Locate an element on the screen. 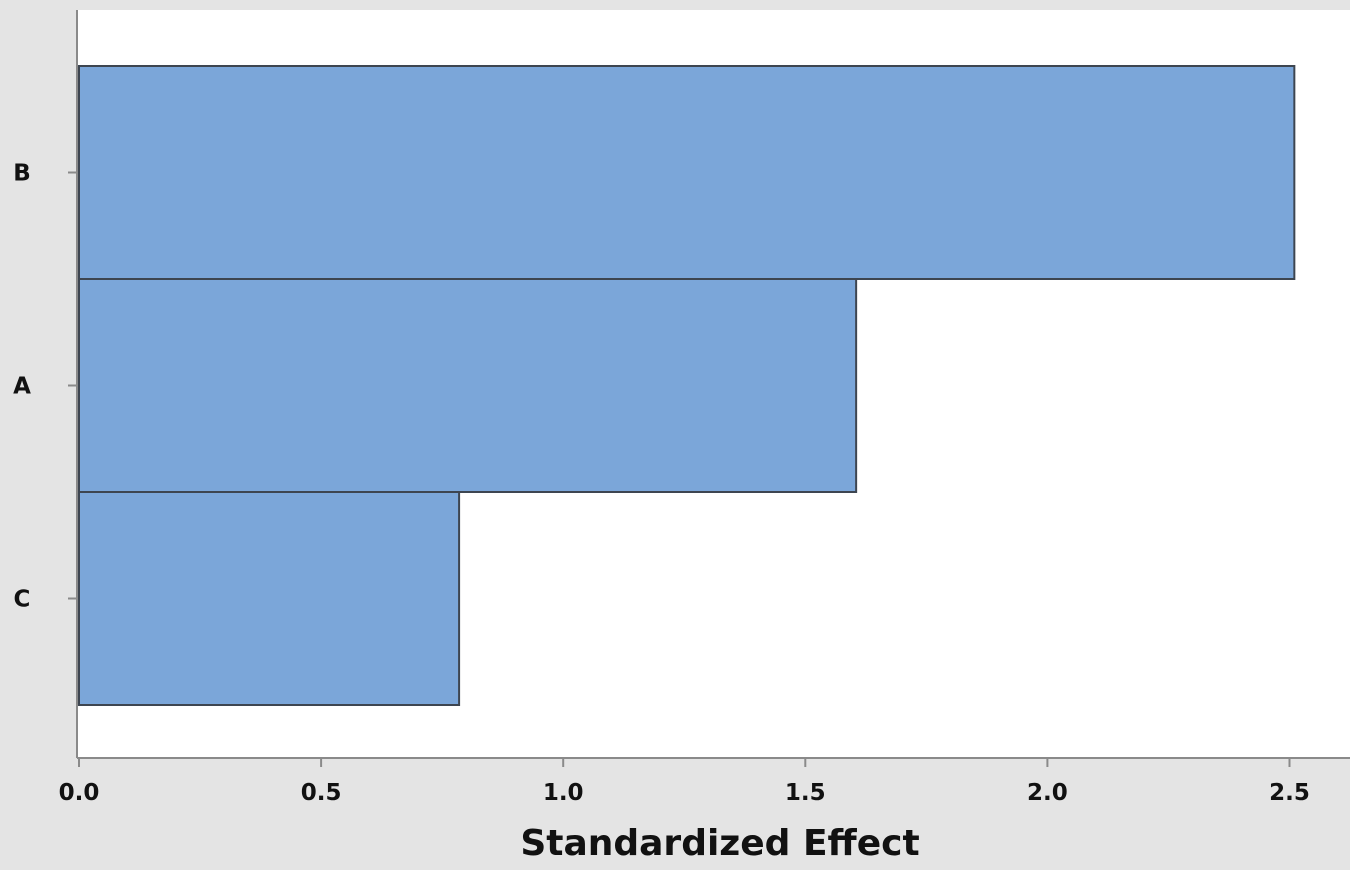  x-tick-label-0: 0.0 is located at coordinates (79, 793).